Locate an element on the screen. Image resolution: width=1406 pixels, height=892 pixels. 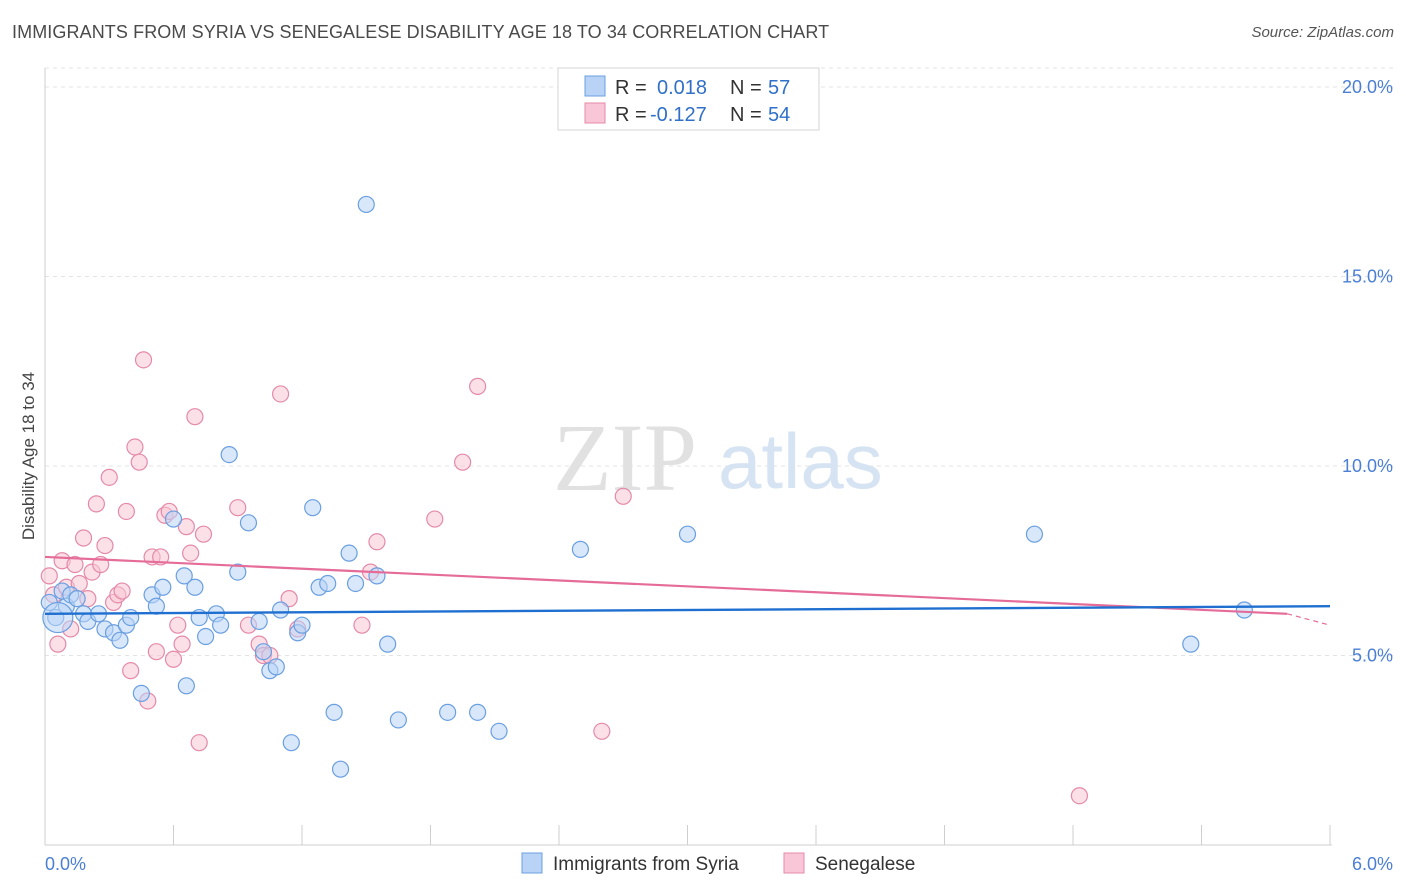
bottom-legend-label-syria: Immigrants from Syria is located at coordinates (646, 864).